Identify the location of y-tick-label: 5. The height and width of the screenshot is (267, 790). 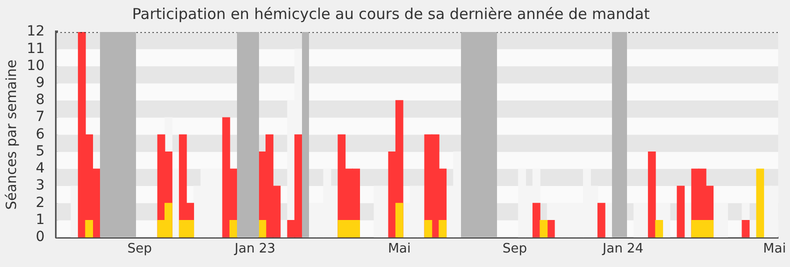
(40, 151).